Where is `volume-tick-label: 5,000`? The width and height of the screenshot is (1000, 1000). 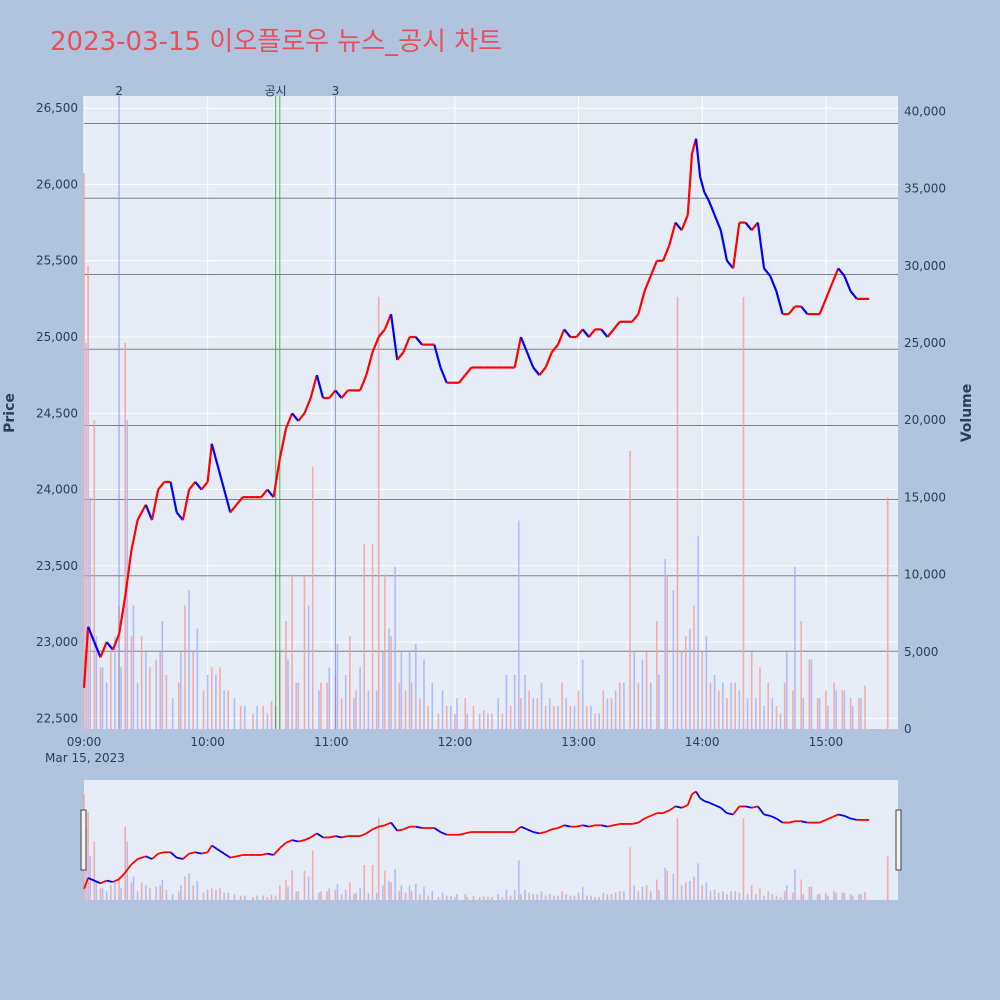 volume-tick-label: 5,000 is located at coordinates (921, 652).